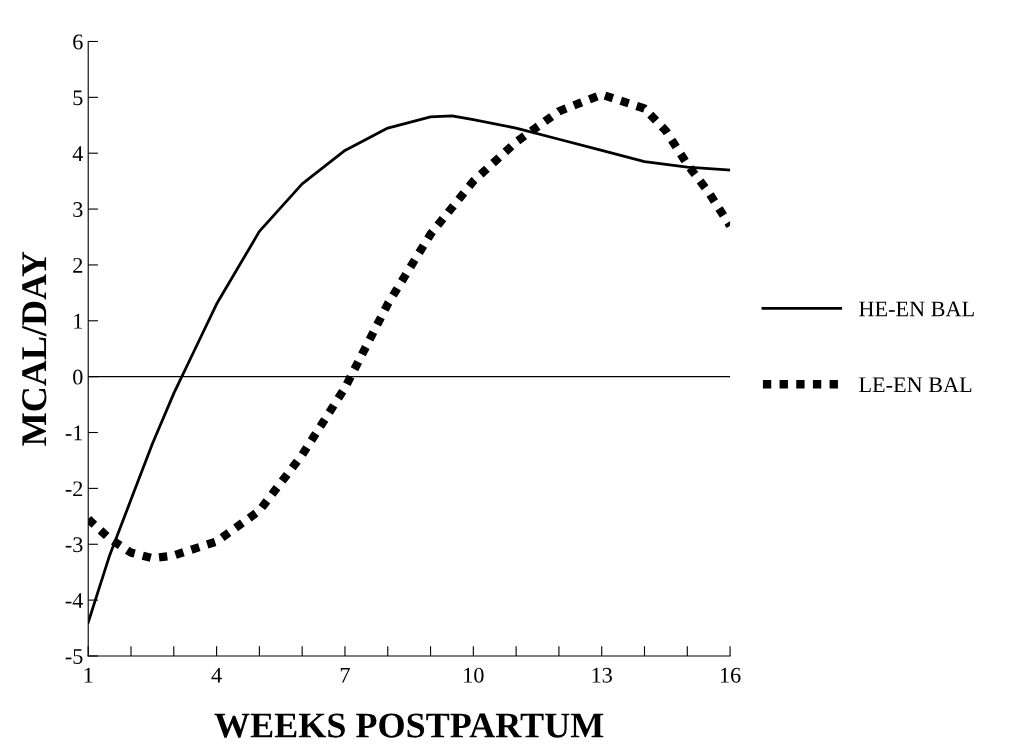 This screenshot has height=754, width=1014. What do you see at coordinates (474, 675) in the screenshot?
I see `x-tick-label: 10` at bounding box center [474, 675].